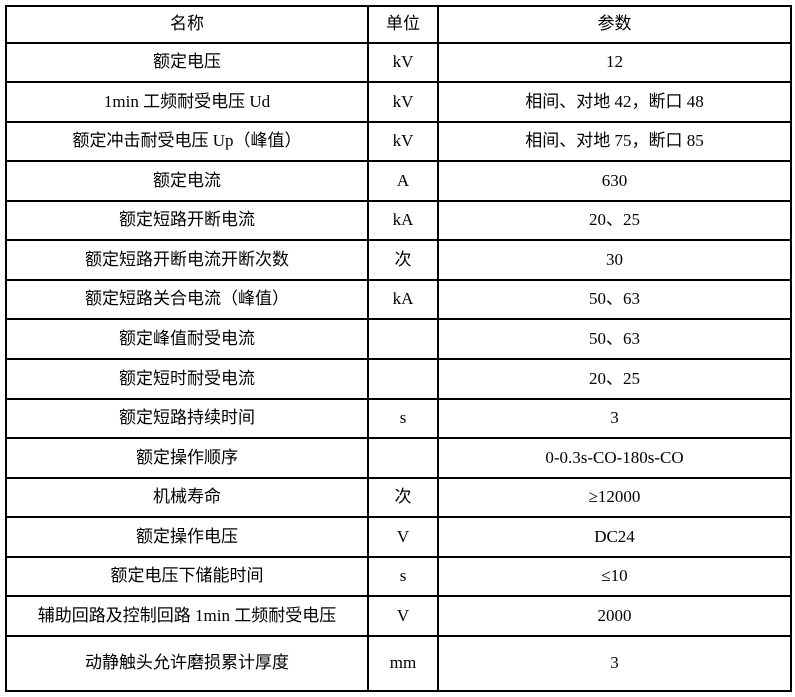 This screenshot has height=697, width=795. Describe the element at coordinates (403, 663) in the screenshot. I see `unit-cell: mm` at that location.